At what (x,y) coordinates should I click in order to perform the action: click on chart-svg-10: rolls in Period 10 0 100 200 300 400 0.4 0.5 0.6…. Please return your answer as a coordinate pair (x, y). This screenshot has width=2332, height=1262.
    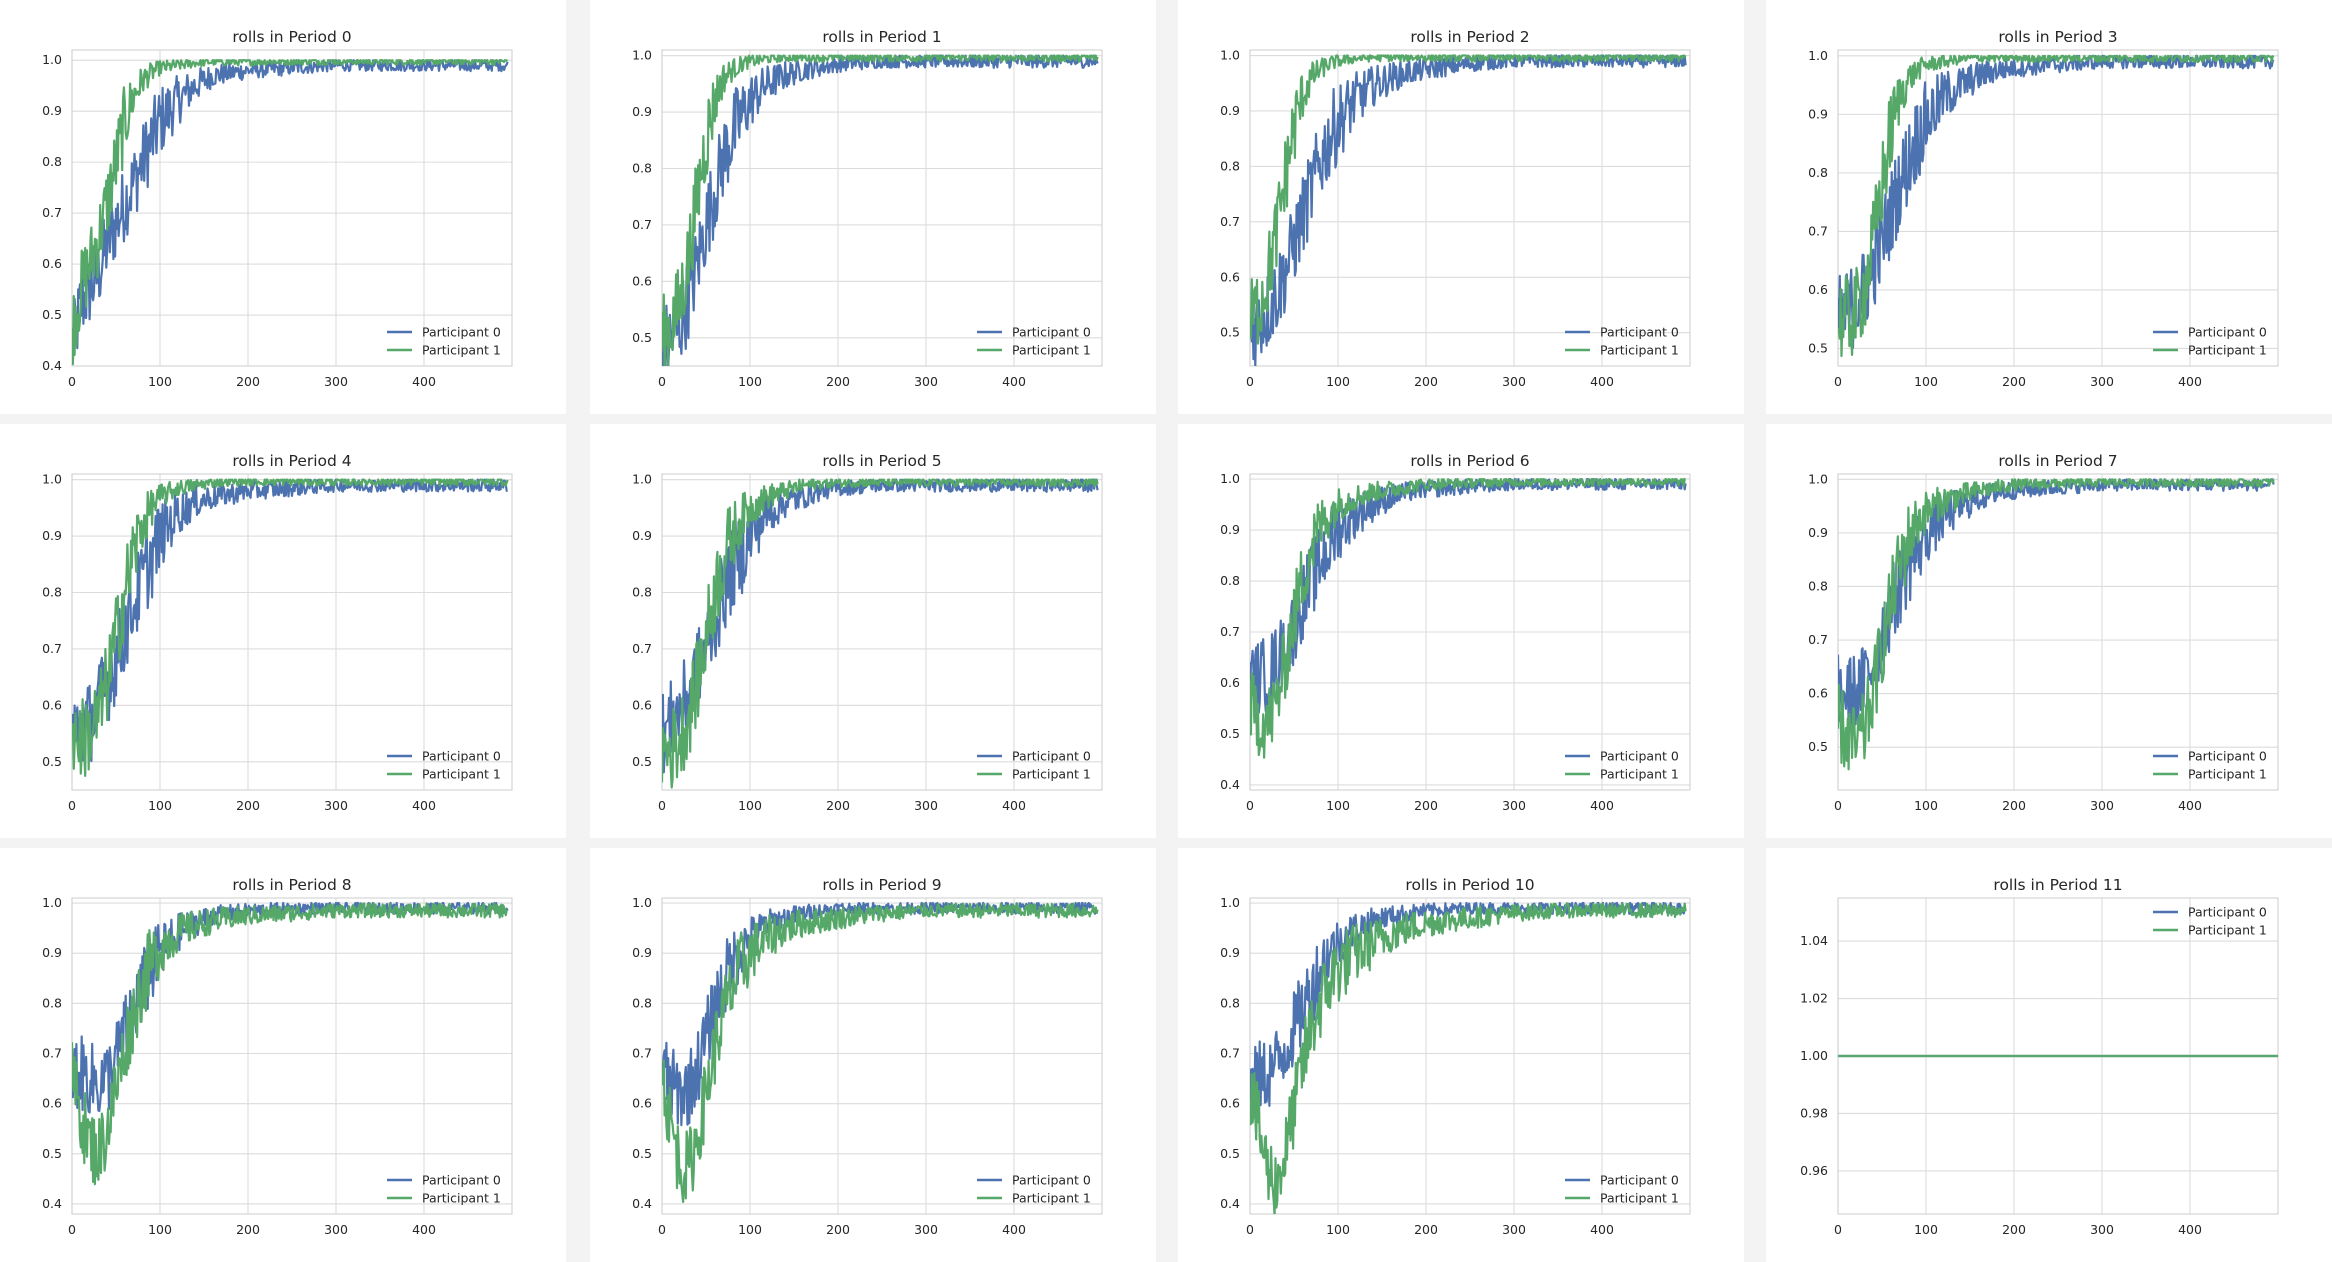
    Looking at the image, I should click on (1455, 1056).